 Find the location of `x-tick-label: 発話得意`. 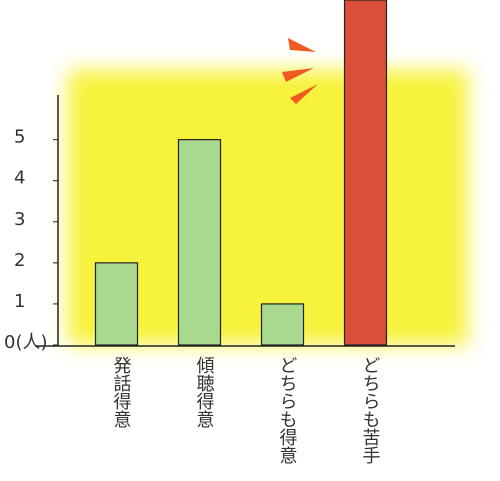

x-tick-label: 発話得意 is located at coordinates (121, 392).